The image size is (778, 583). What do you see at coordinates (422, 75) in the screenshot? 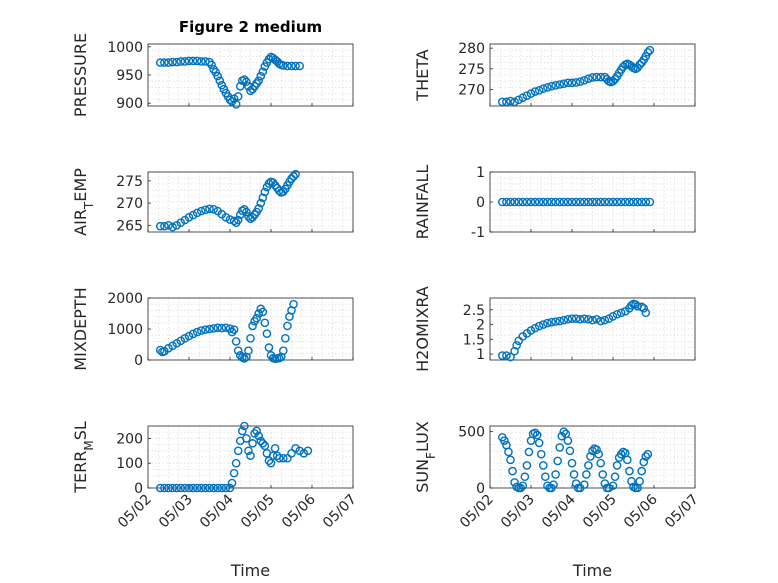
I see `y-axis-label: THETA` at bounding box center [422, 75].